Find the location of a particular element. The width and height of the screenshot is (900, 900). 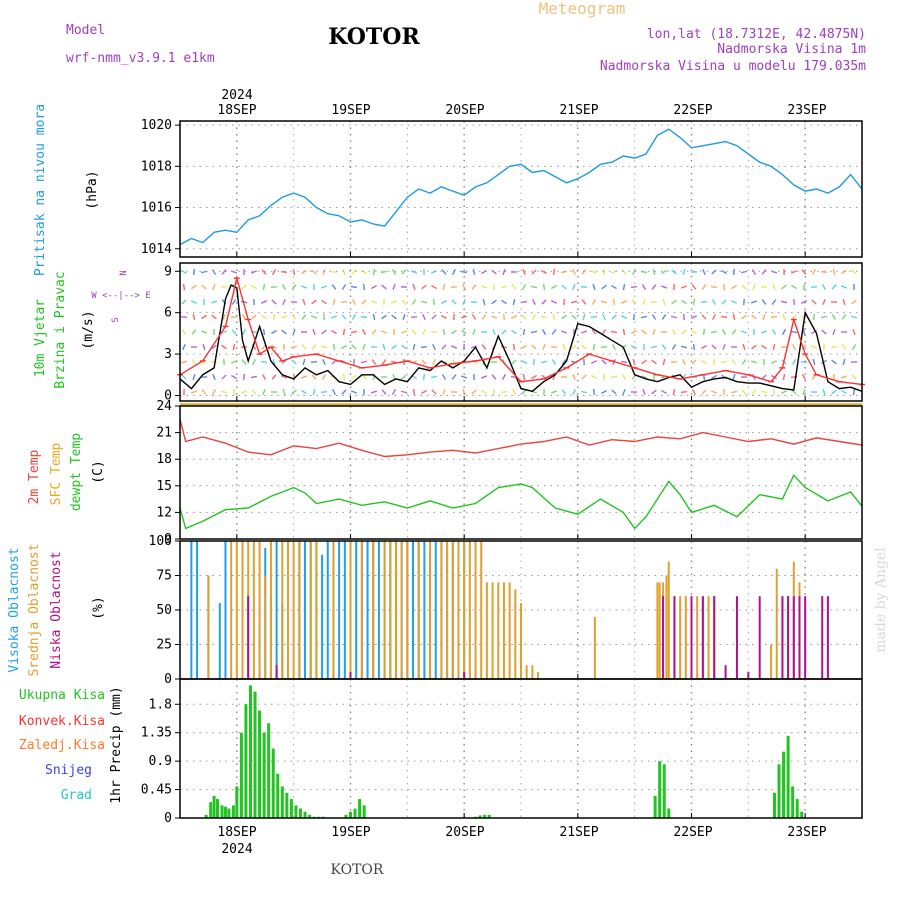

wind_speed-line is located at coordinates (521, 338).